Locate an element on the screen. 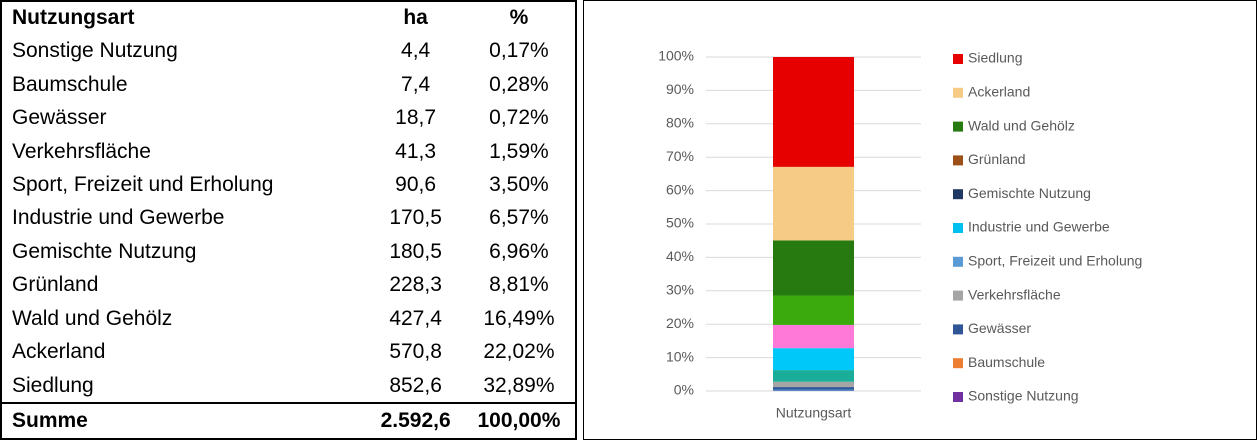  table-cell: 180,5 is located at coordinates (415, 251).